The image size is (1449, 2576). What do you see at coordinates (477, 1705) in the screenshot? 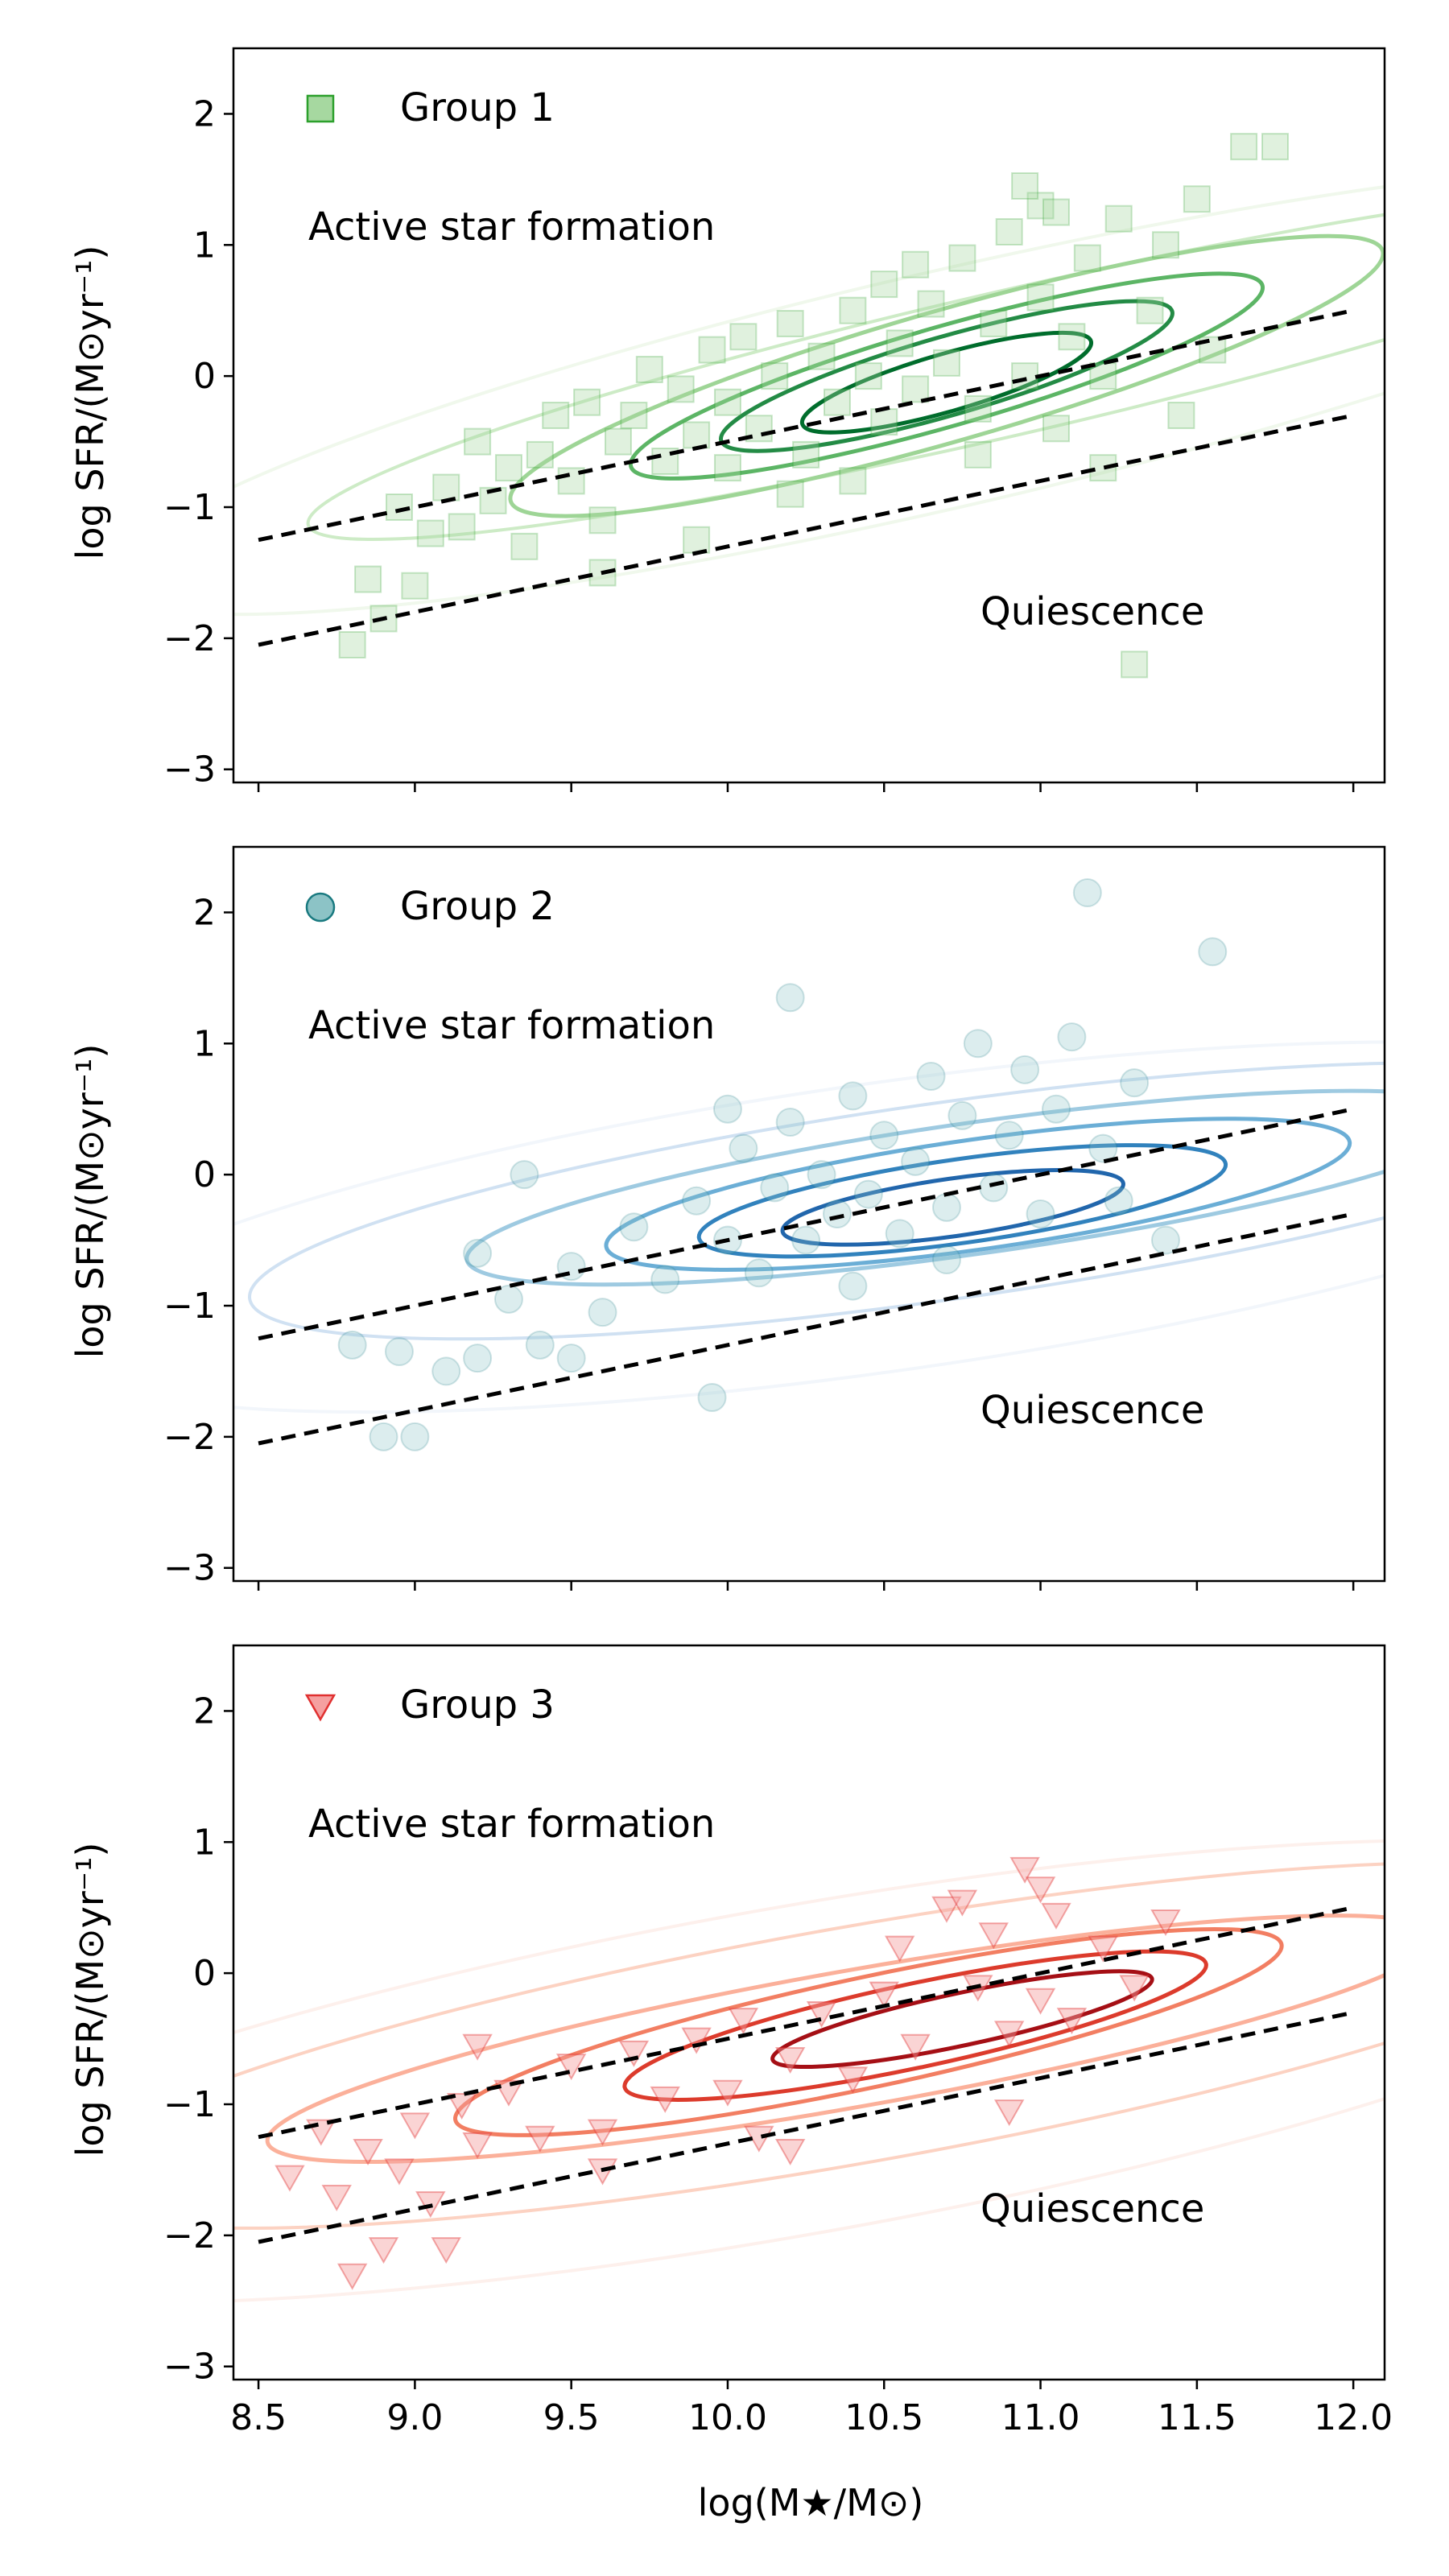
I see `legend-label-group3: Group 3` at bounding box center [477, 1705].